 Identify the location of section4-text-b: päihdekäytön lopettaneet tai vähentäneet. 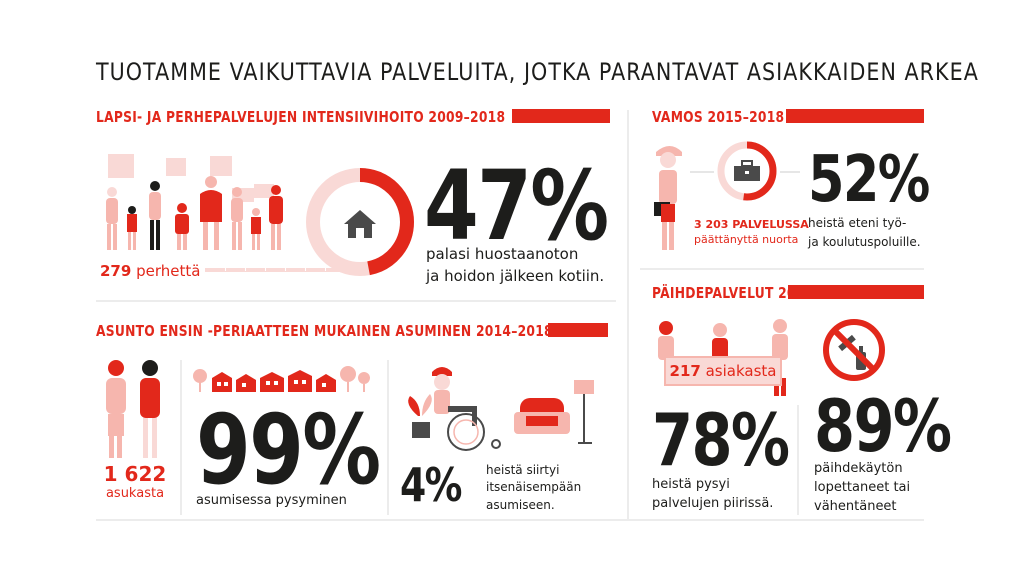
(862, 488).